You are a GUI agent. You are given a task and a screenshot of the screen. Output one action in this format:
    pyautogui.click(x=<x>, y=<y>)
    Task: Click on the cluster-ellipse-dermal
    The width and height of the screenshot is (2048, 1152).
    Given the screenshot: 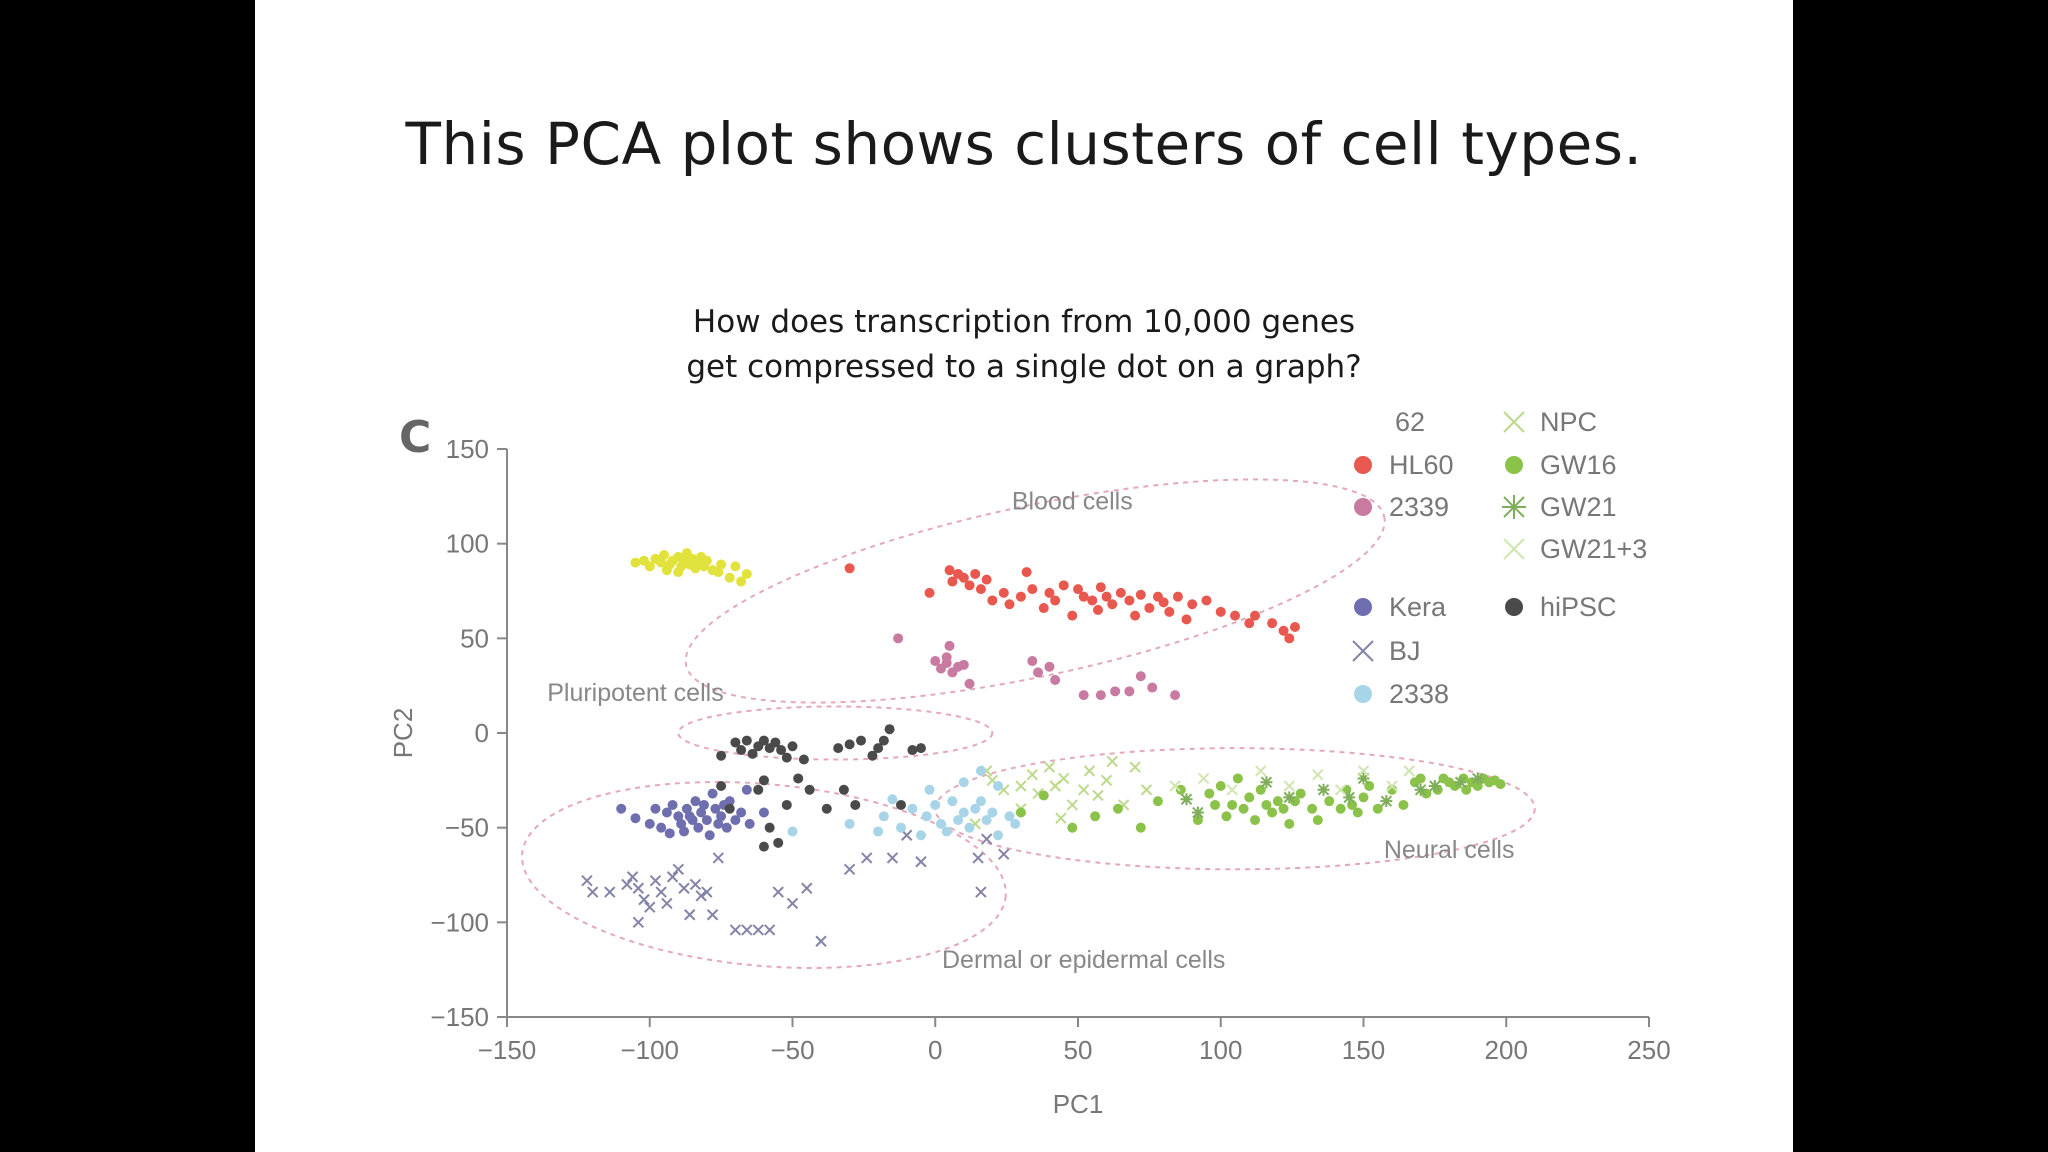 What is the action you would take?
    pyautogui.click(x=764, y=875)
    